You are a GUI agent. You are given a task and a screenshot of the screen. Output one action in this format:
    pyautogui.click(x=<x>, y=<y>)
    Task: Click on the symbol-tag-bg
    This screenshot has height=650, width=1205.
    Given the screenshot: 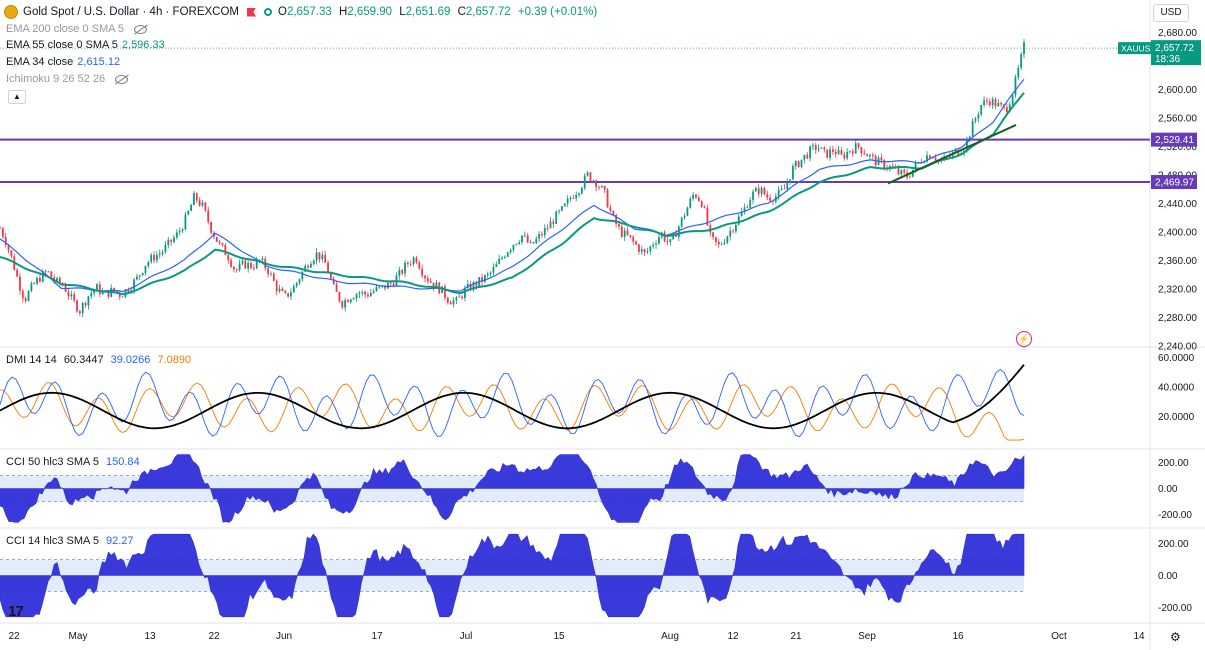 What is the action you would take?
    pyautogui.click(x=1135, y=48)
    